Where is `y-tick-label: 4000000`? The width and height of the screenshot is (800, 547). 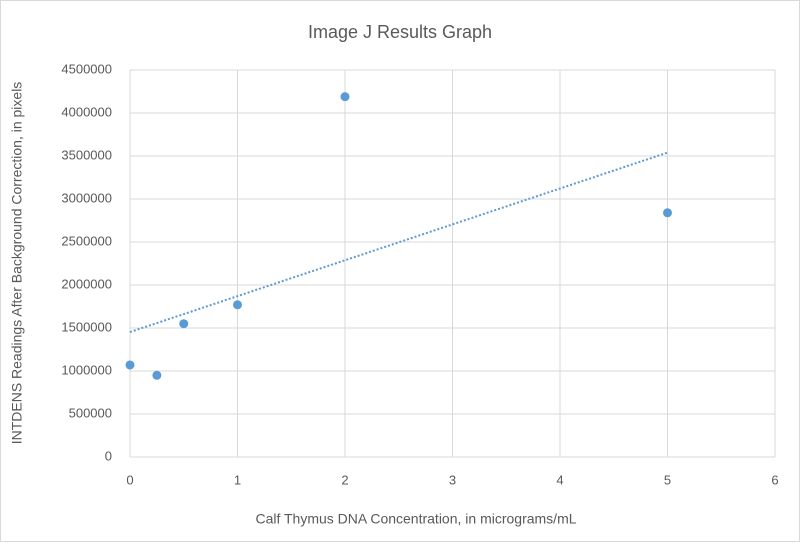 y-tick-label: 4000000 is located at coordinates (86, 111).